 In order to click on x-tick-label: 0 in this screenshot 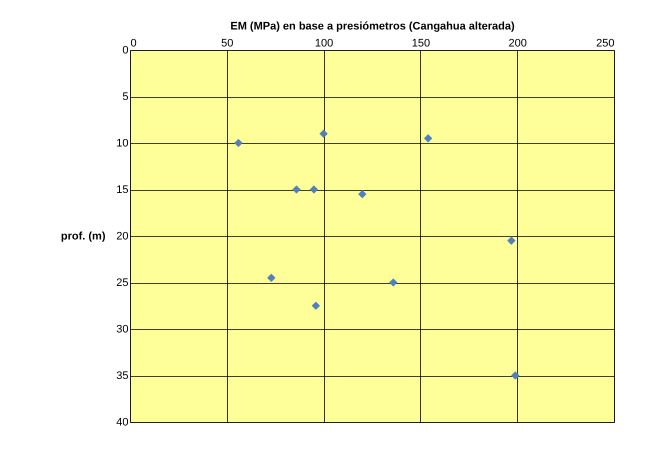, I will do `click(133, 44)`.